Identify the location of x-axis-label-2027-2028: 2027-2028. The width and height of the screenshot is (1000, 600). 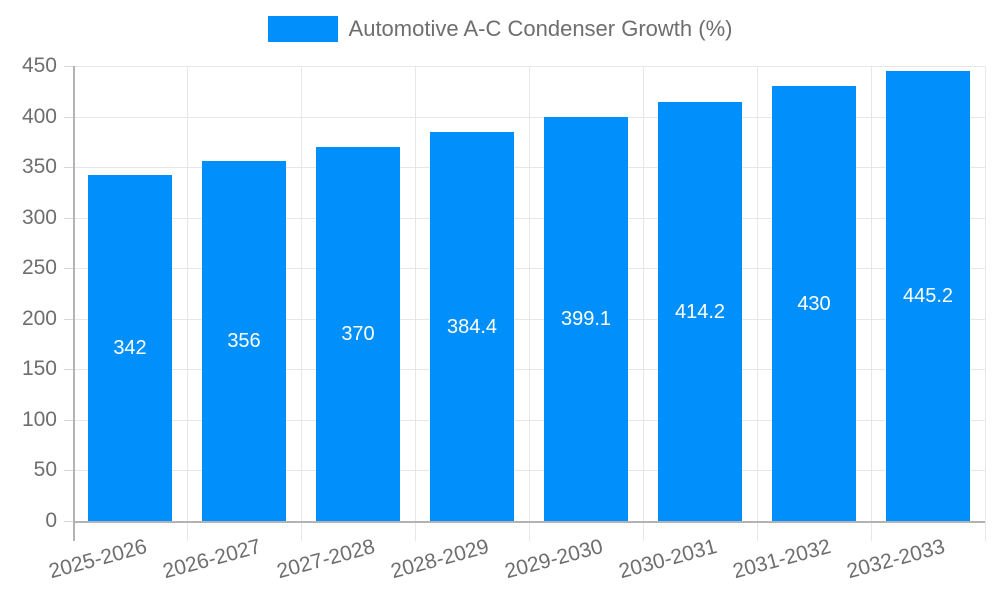
(325, 559).